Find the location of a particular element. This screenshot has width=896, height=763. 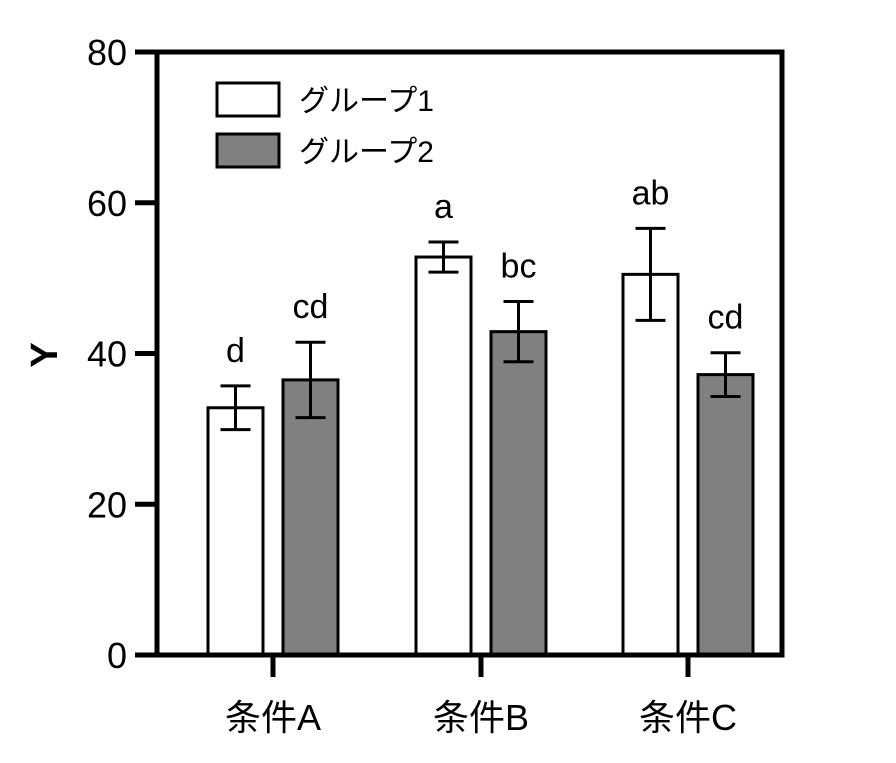

significance-label: bc is located at coordinates (519, 266).